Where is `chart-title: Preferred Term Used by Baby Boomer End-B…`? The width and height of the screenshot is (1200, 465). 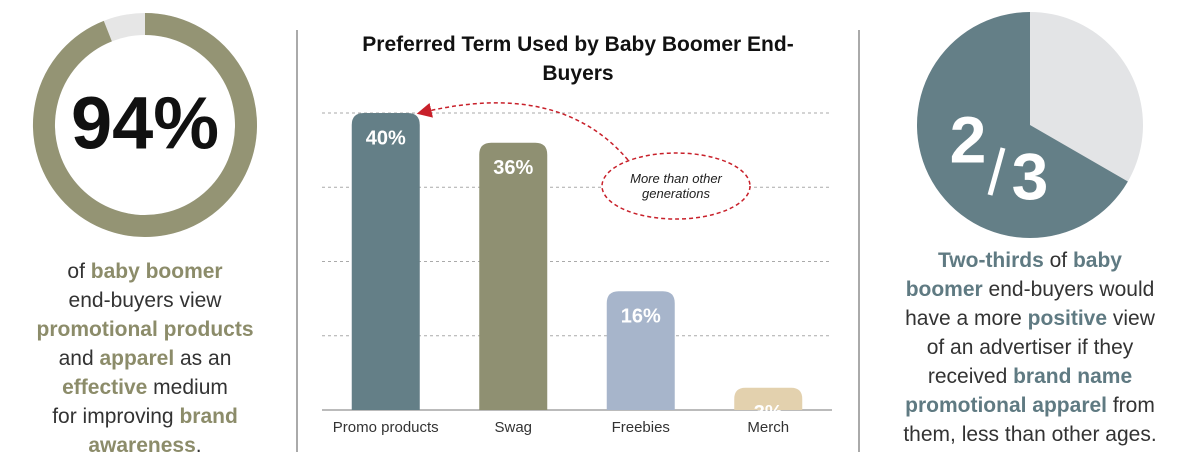 chart-title: Preferred Term Used by Baby Boomer End-B… is located at coordinates (578, 59).